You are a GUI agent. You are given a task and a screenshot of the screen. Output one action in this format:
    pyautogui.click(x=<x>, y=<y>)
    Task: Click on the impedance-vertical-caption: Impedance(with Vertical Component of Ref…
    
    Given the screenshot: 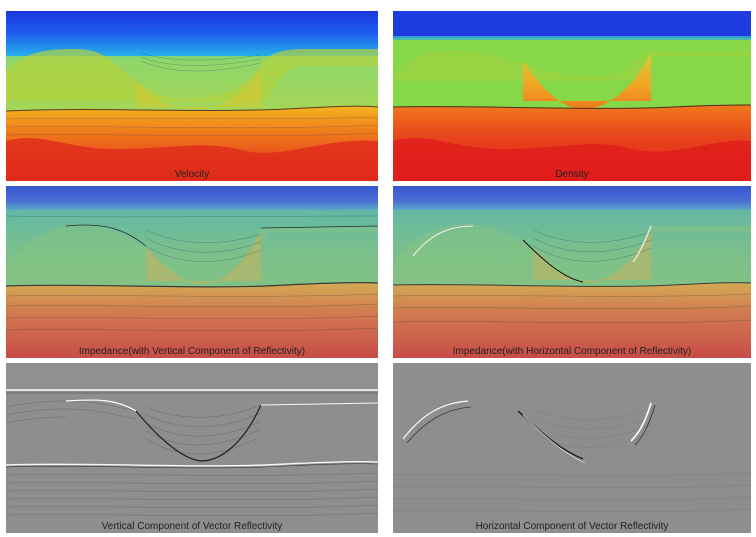 What is the action you would take?
    pyautogui.click(x=192, y=351)
    